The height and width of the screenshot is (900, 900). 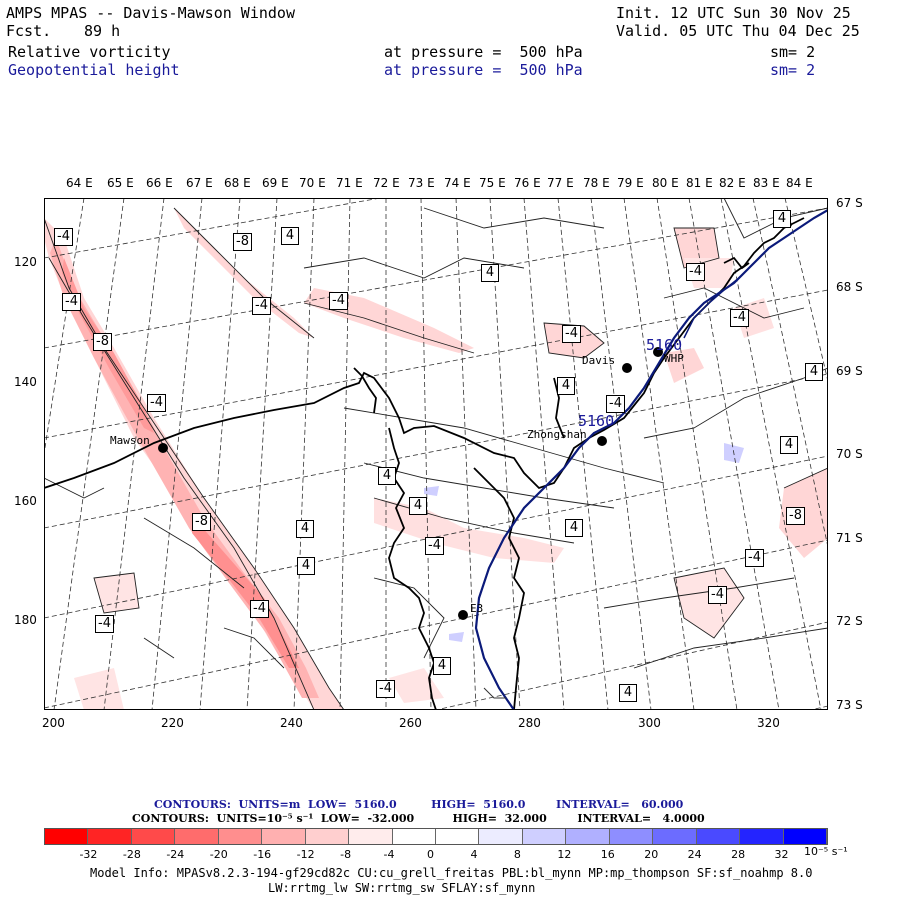 I want to click on legend-units: 10⁻⁵ s⁻¹, so click(x=826, y=851).